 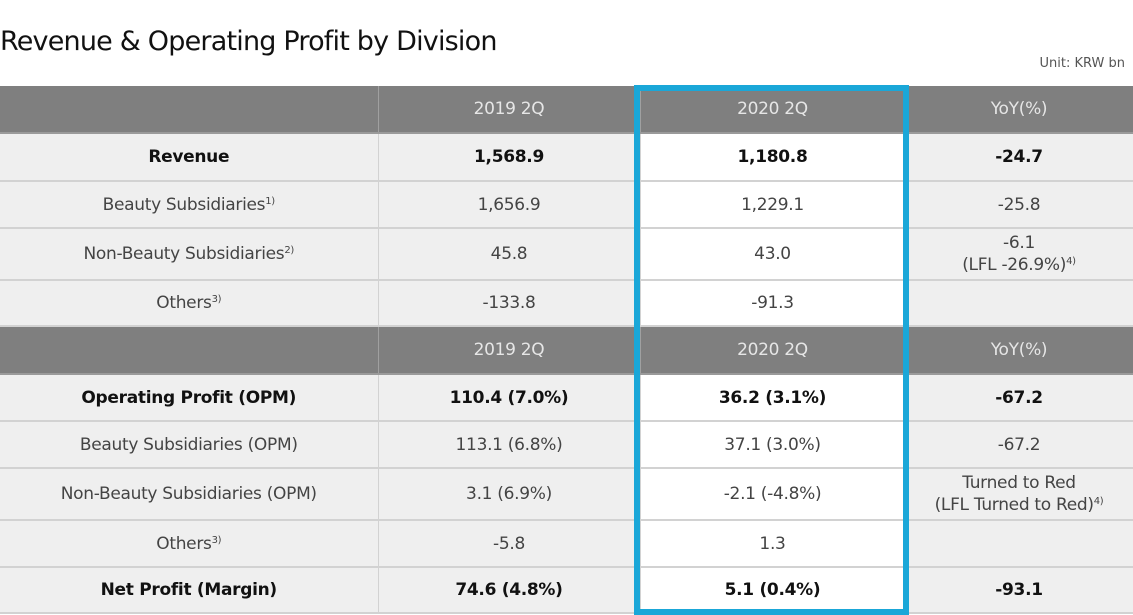 I want to click on label-text: Revenue, so click(x=189, y=157).